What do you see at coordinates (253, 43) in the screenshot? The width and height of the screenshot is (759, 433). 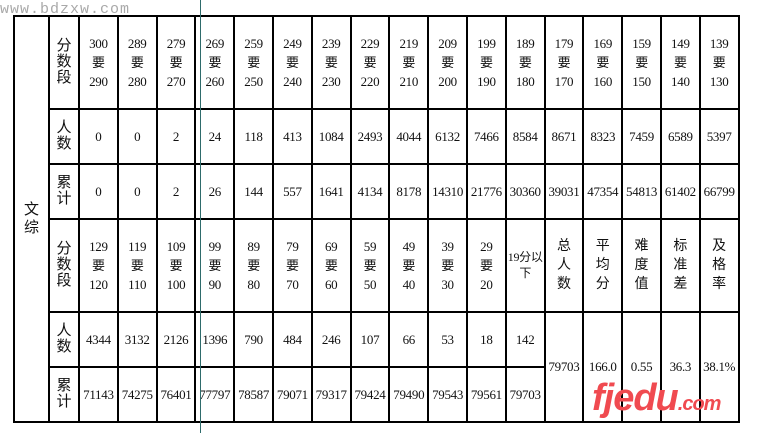 I see `range-high: 259` at bounding box center [253, 43].